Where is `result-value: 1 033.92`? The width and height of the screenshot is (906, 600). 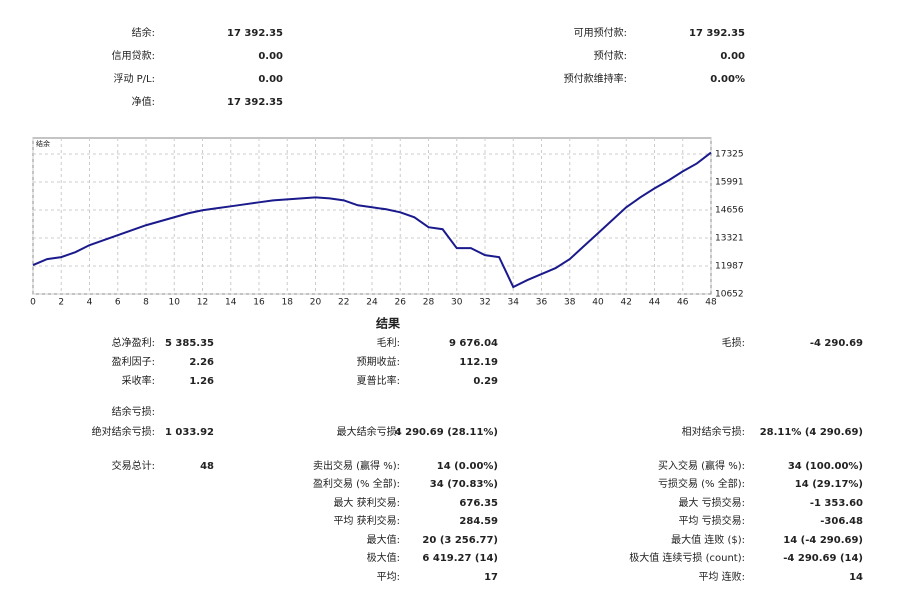 result-value: 1 033.92 is located at coordinates (189, 432).